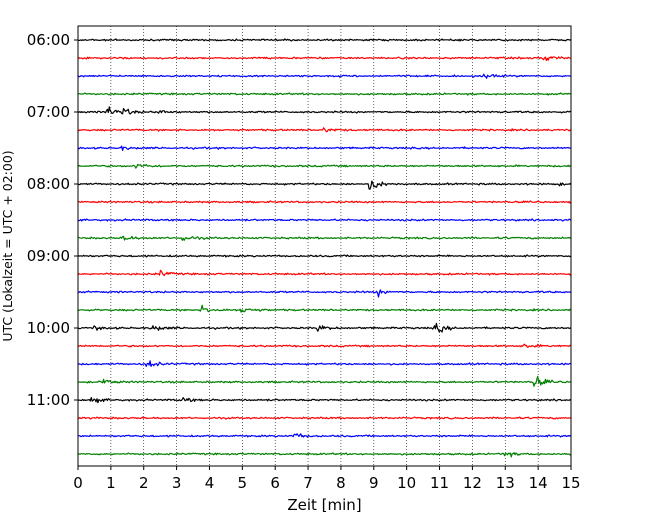 The image size is (650, 520). I want to click on x-tick-label: 7, so click(308, 483).